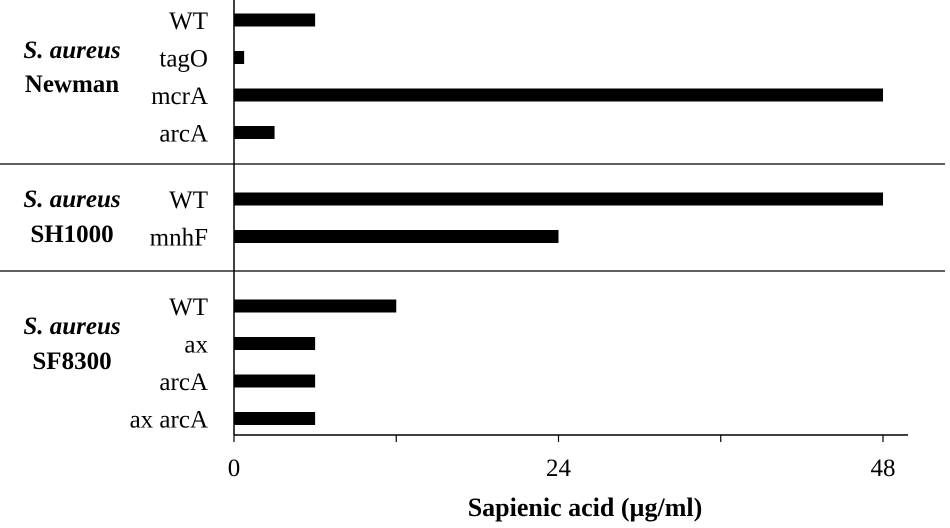  I want to click on group-strain-label: SH1000, so click(71, 234).